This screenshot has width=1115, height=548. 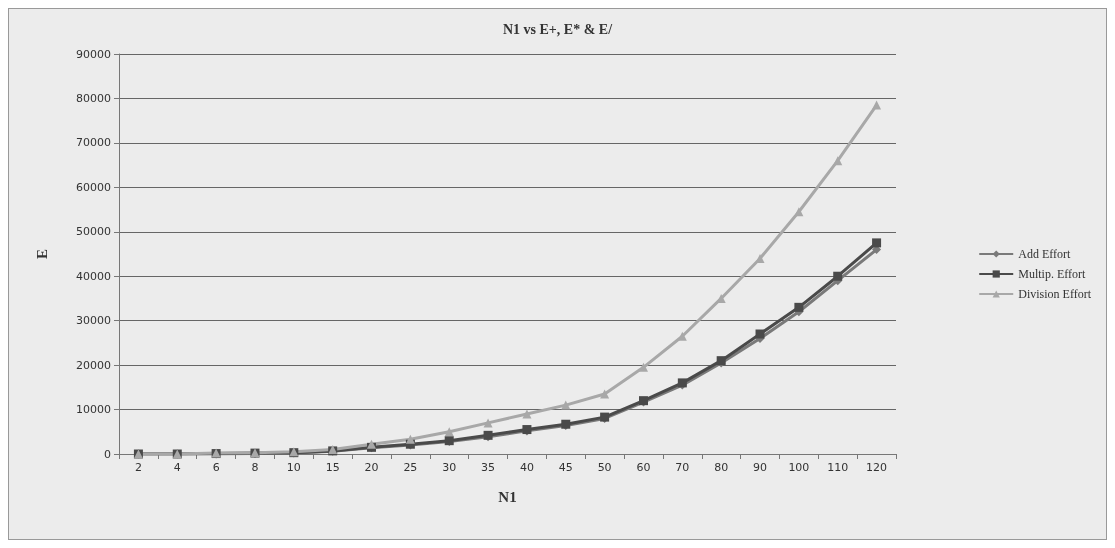 What do you see at coordinates (1055, 294) in the screenshot?
I see `legend-label: Division Effort` at bounding box center [1055, 294].